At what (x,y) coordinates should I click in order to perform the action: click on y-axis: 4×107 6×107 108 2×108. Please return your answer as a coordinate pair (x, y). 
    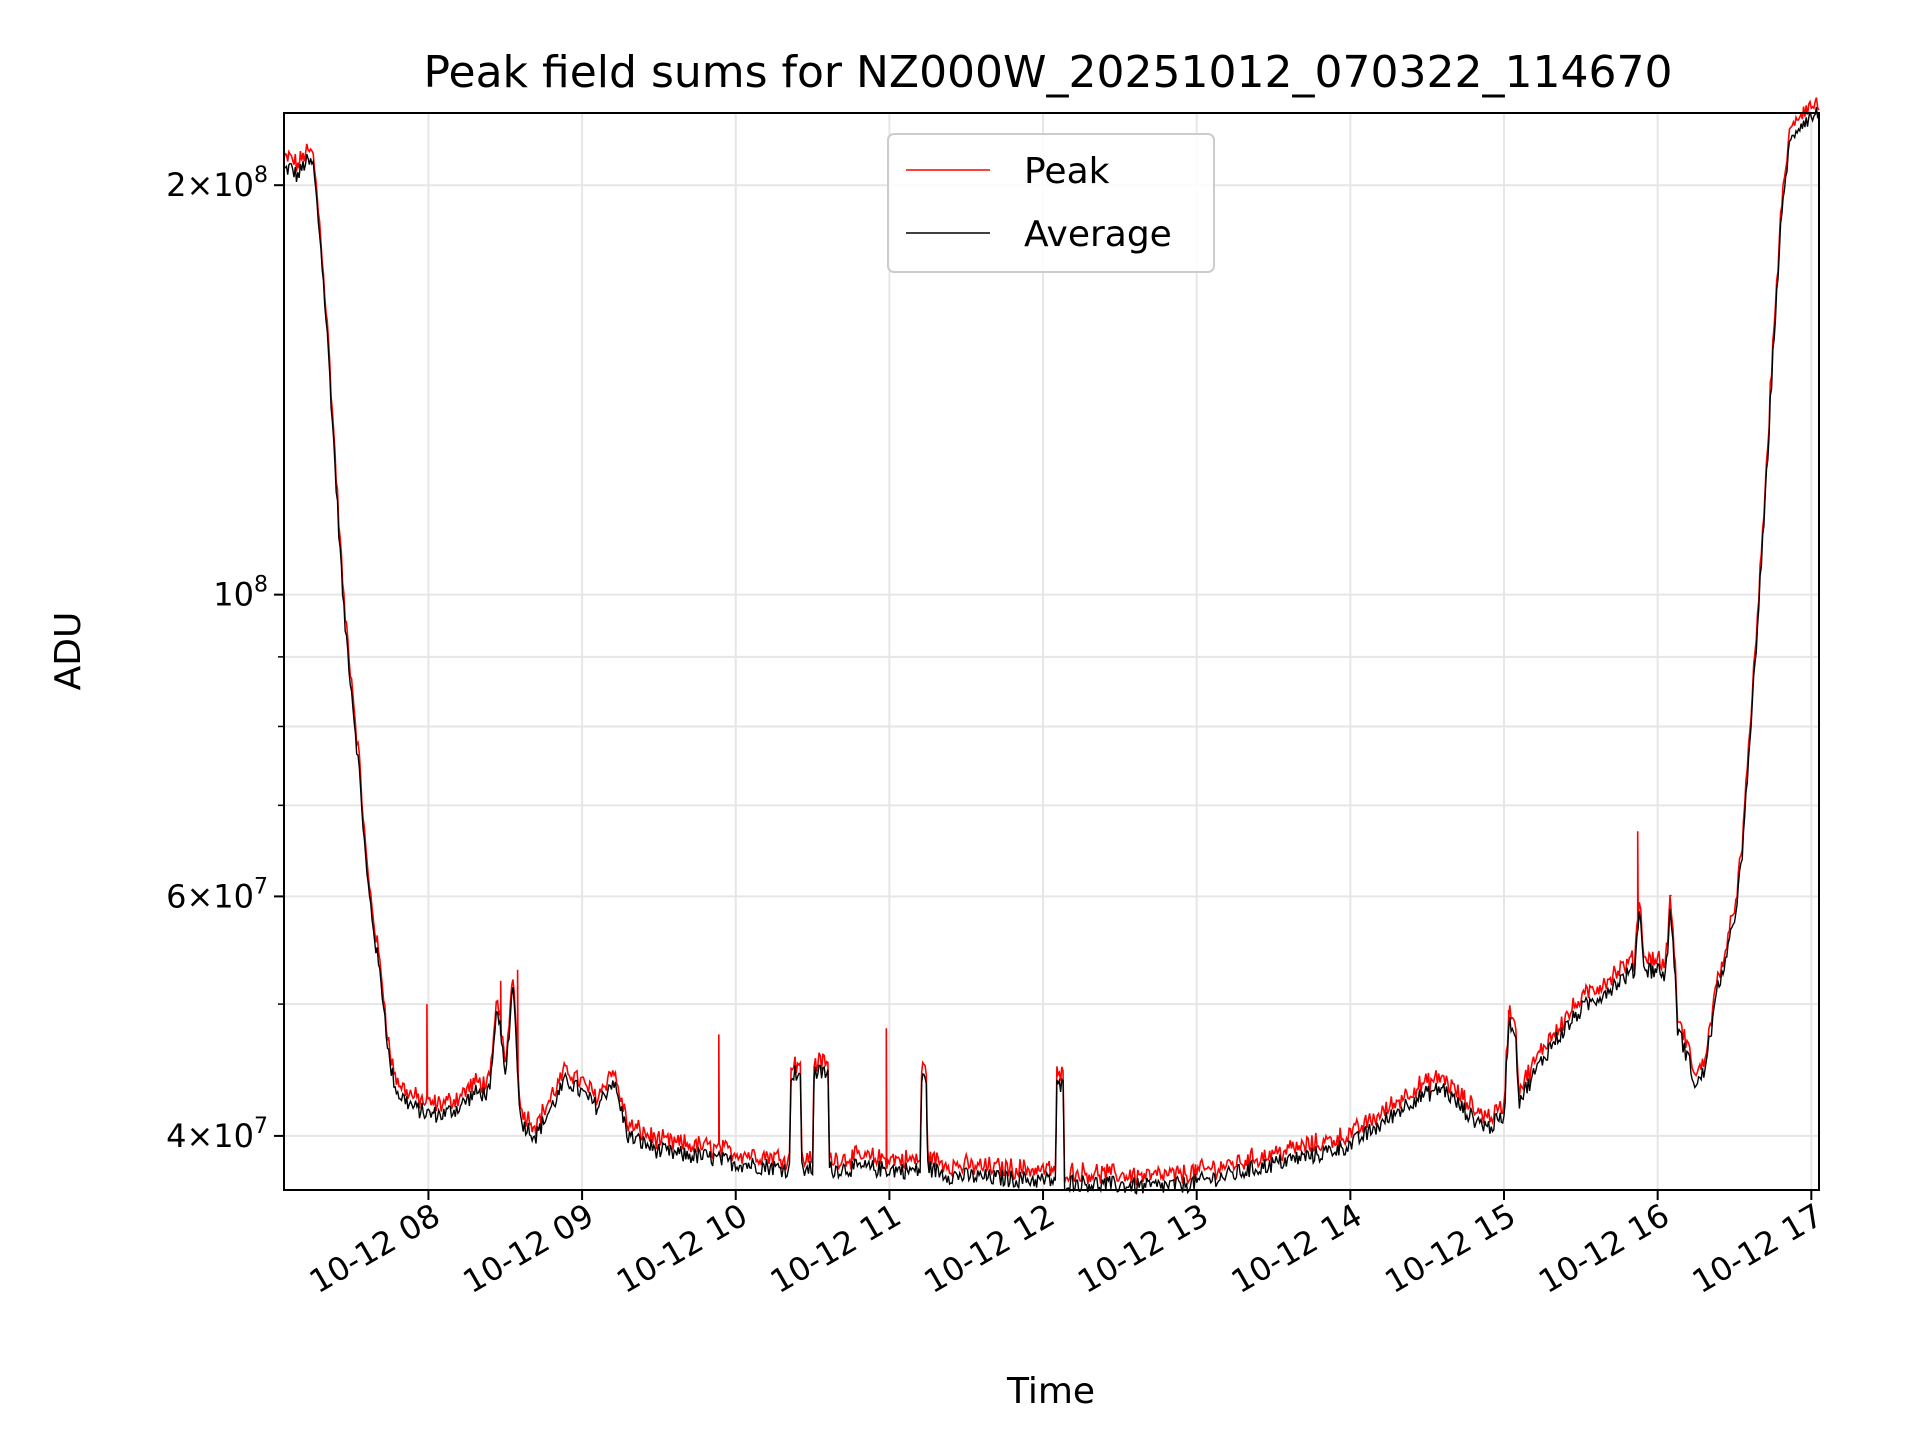
    Looking at the image, I should click on (225, 659).